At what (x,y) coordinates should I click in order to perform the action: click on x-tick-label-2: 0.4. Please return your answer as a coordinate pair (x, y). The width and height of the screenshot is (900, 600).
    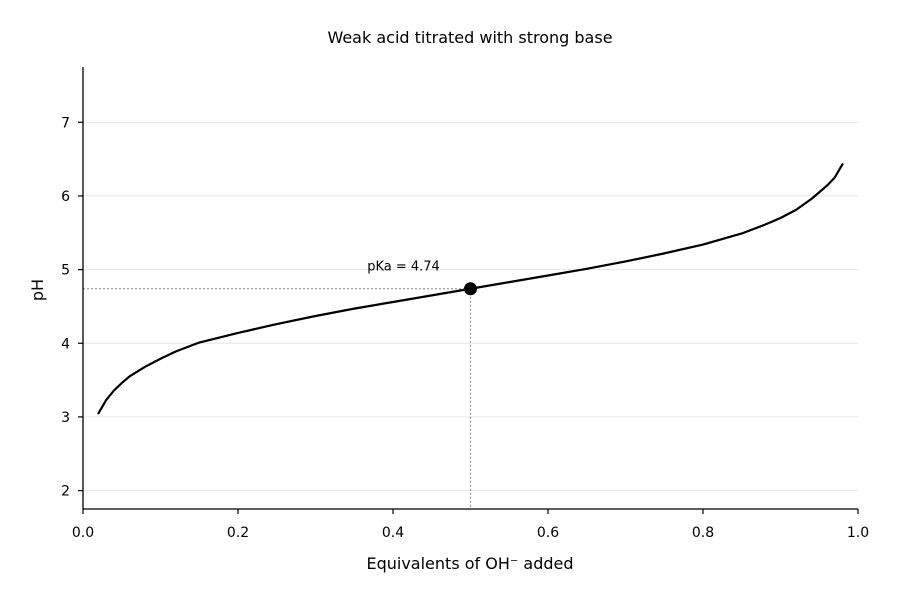
    Looking at the image, I should click on (393, 533).